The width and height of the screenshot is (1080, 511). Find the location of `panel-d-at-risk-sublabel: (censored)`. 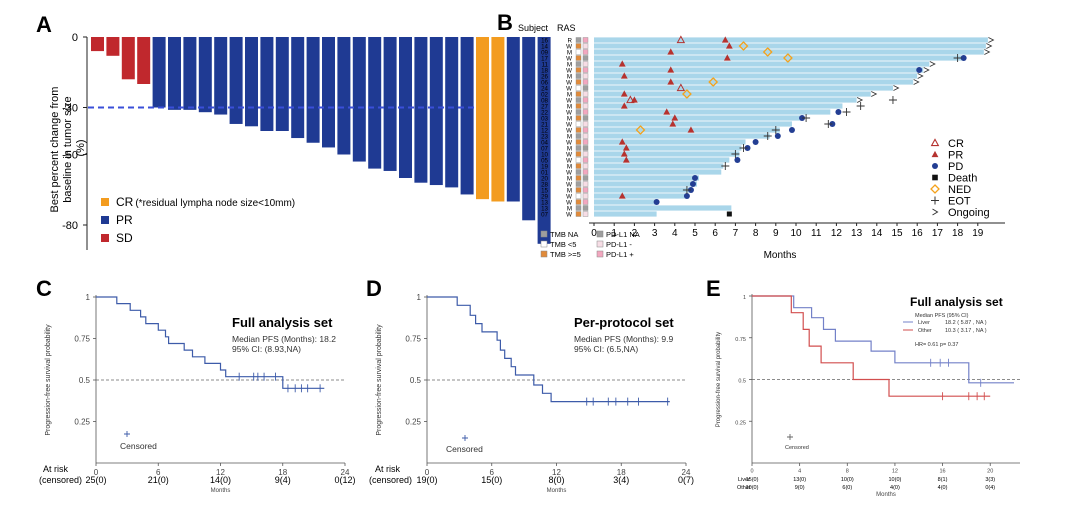

panel-d-at-risk-sublabel: (censored) is located at coordinates (390, 480).